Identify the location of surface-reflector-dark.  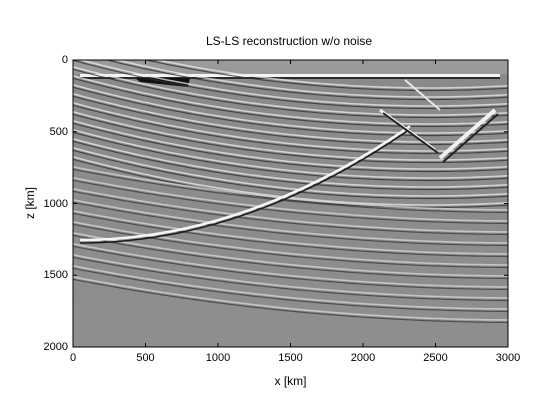
(290, 78).